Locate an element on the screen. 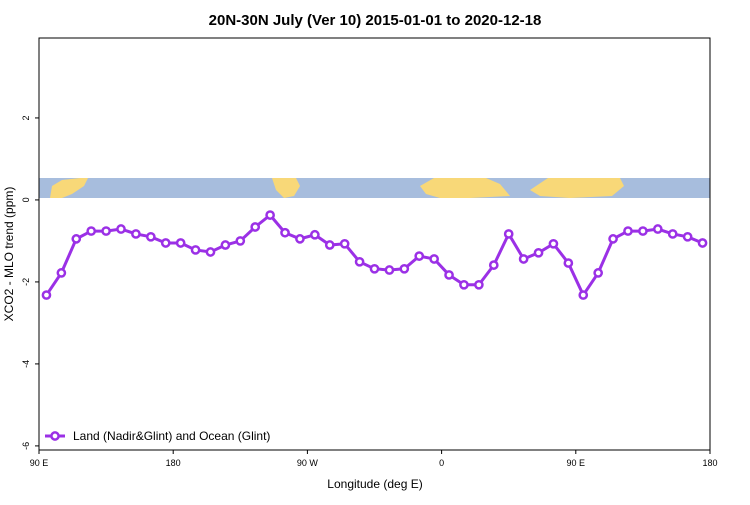  y-tick-label: -6 is located at coordinates (26, 446).